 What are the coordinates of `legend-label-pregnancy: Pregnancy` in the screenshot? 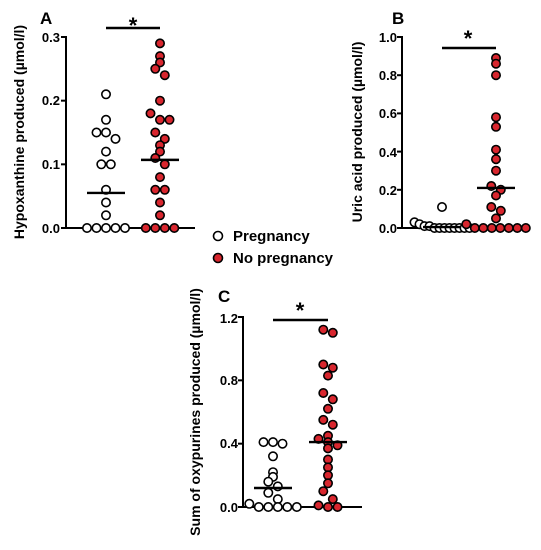 It's located at (271, 236).